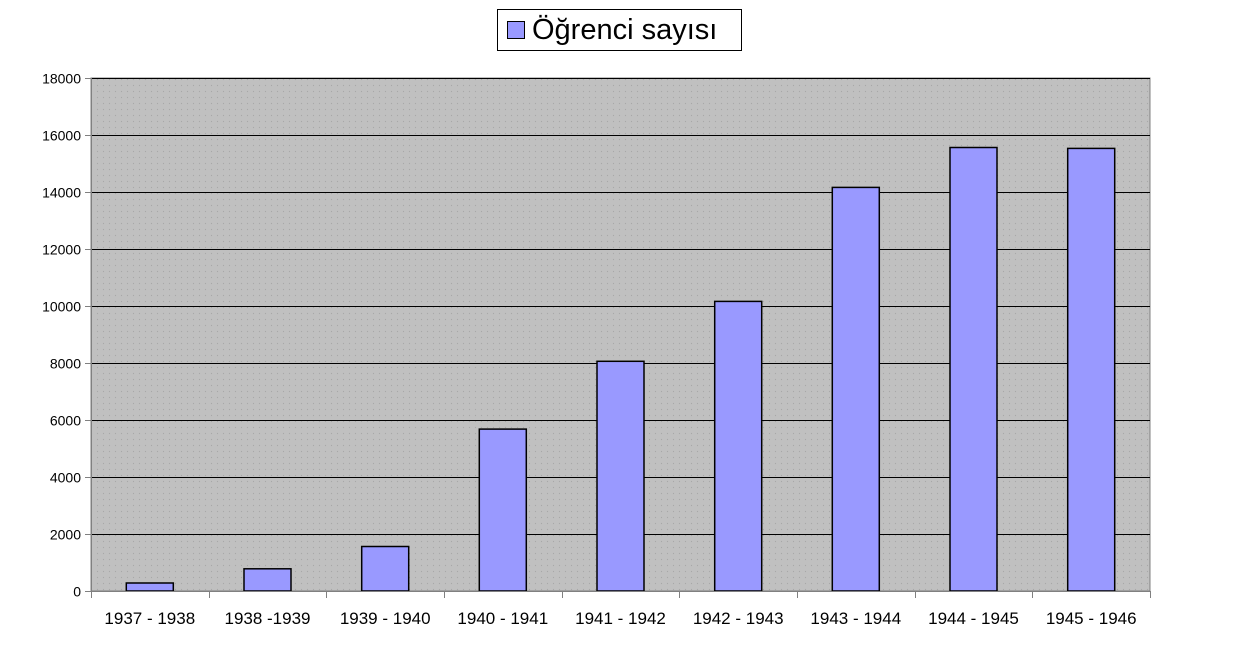 The height and width of the screenshot is (667, 1236). Describe the element at coordinates (61, 136) in the screenshot. I see `y-tick-label: 16000` at that location.